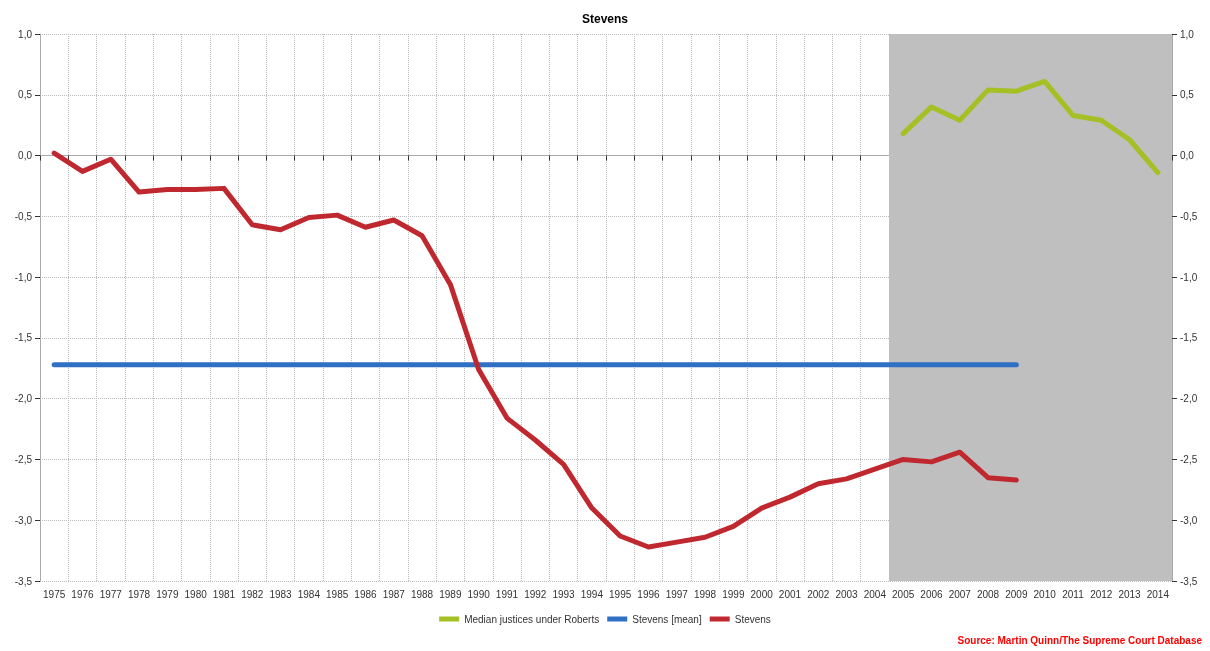  What do you see at coordinates (25, 95) in the screenshot?
I see `y-tick-label: 0,5` at bounding box center [25, 95].